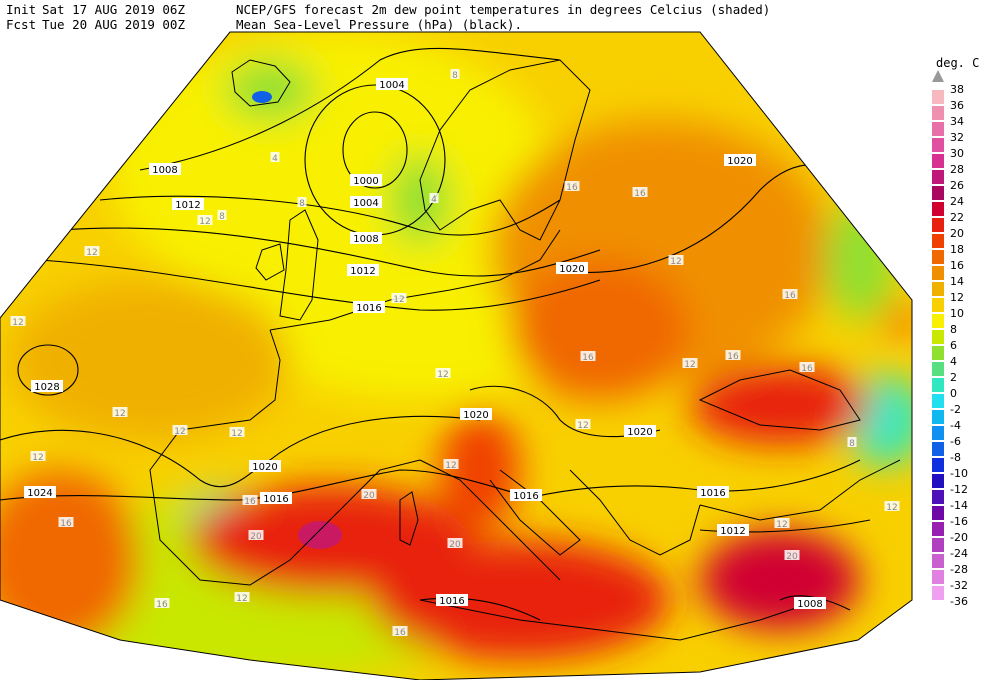  Describe the element at coordinates (958, 63) in the screenshot. I see `legend-unit: deg. C` at that location.